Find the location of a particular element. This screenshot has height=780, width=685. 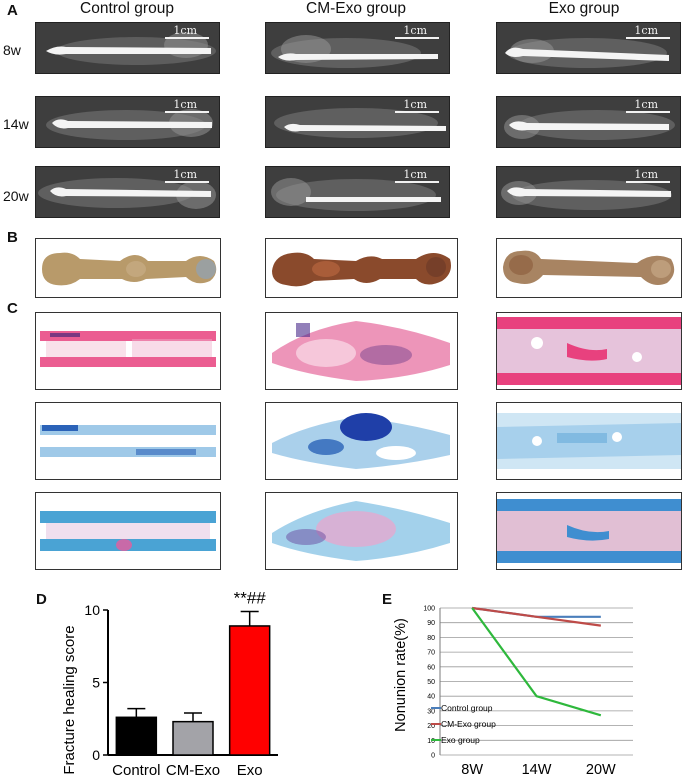

x-tick-label: 8W is located at coordinates (472, 770).